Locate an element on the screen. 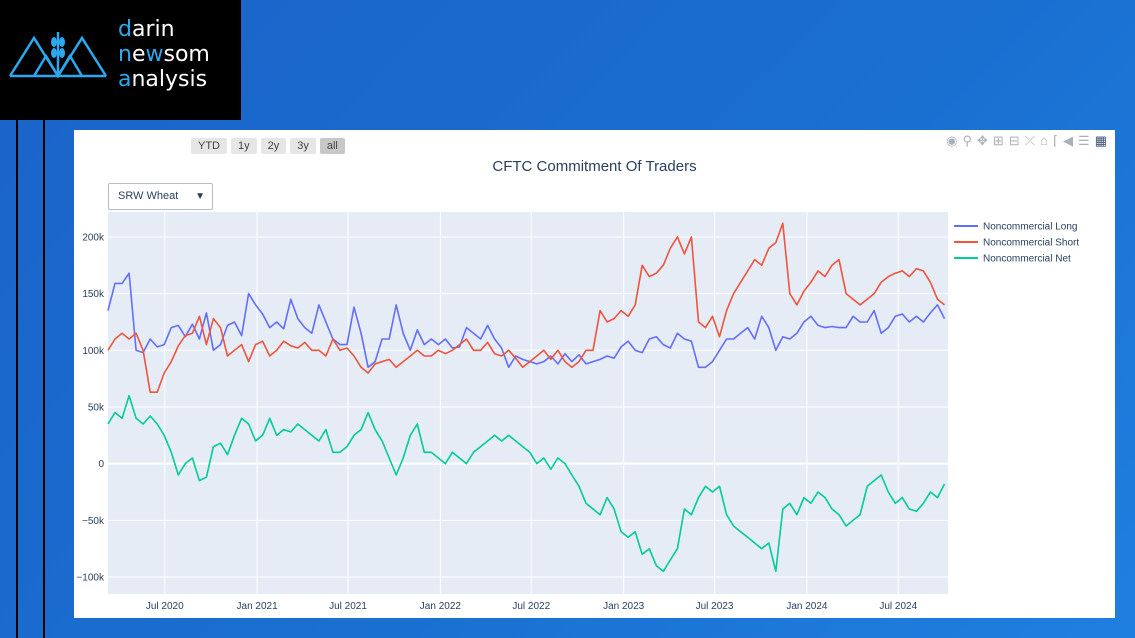 The image size is (1135, 638). reset-axes-icon: ⌂ is located at coordinates (1044, 140).